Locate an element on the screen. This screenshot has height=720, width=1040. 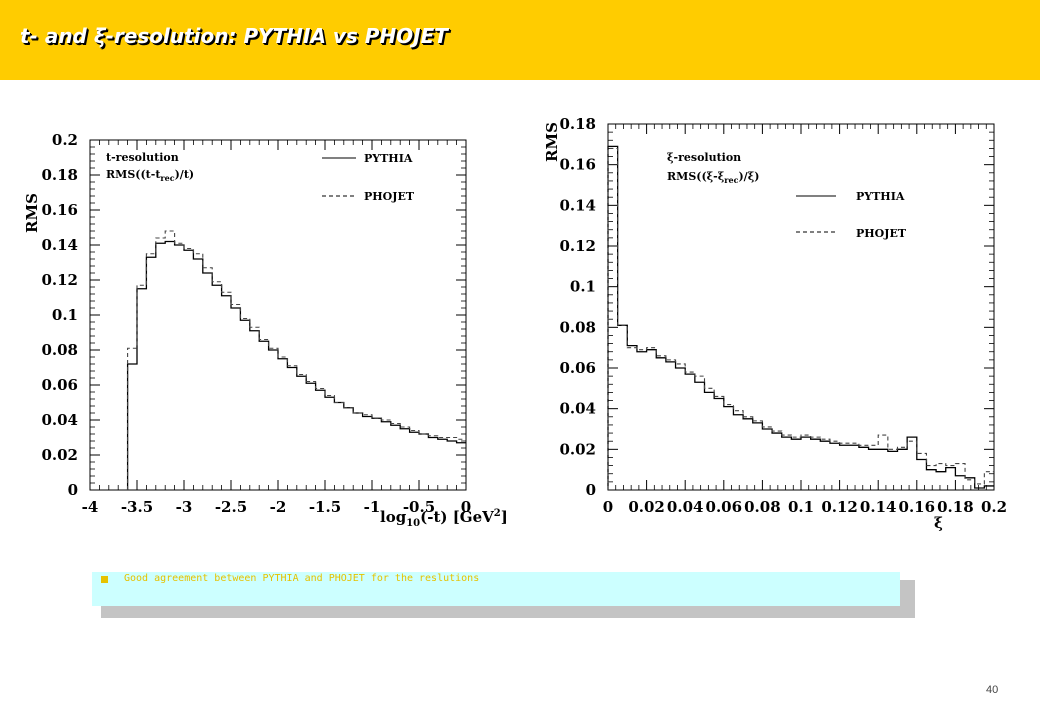
x-tick-label: -4 is located at coordinates (90, 507).